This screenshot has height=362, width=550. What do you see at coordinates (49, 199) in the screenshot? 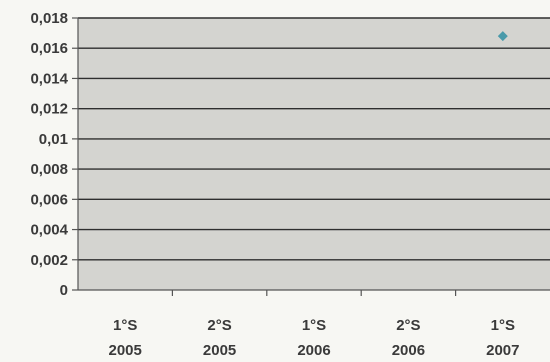
I see `y-tick-label: 0,006` at bounding box center [49, 199].